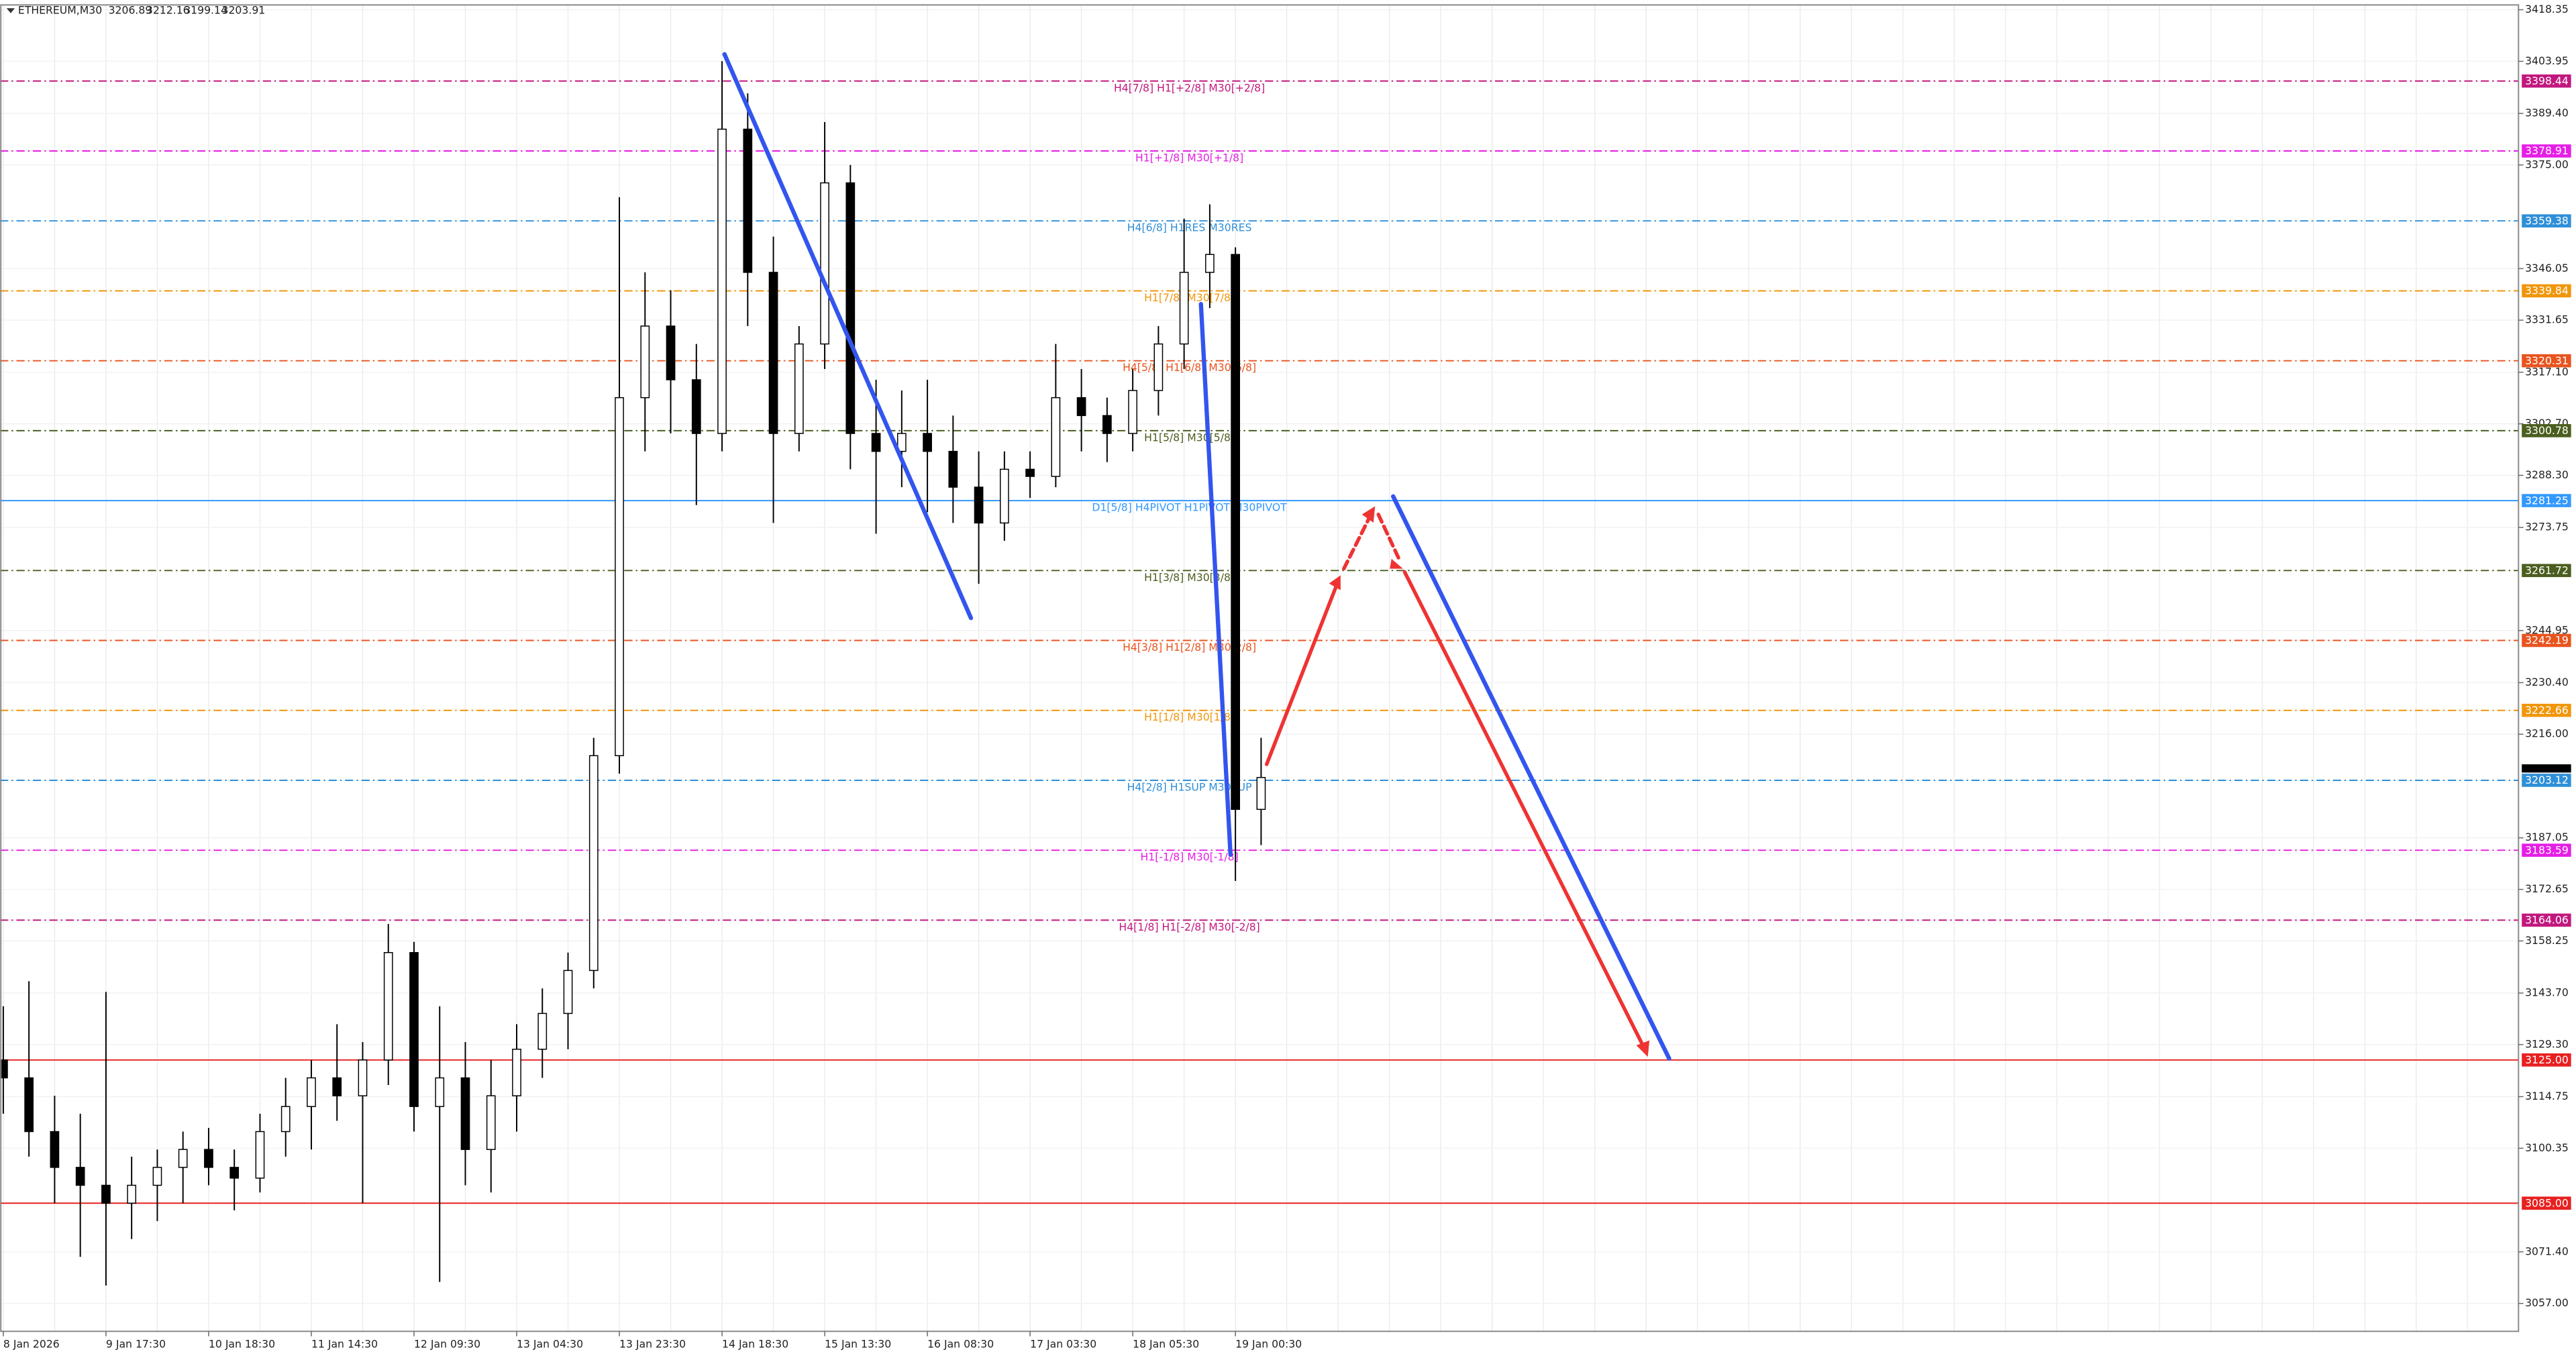 The width and height of the screenshot is (2576, 1356). What do you see at coordinates (1189, 297) in the screenshot?
I see `level-label: H1[7/8] M30[7/8]` at bounding box center [1189, 297].